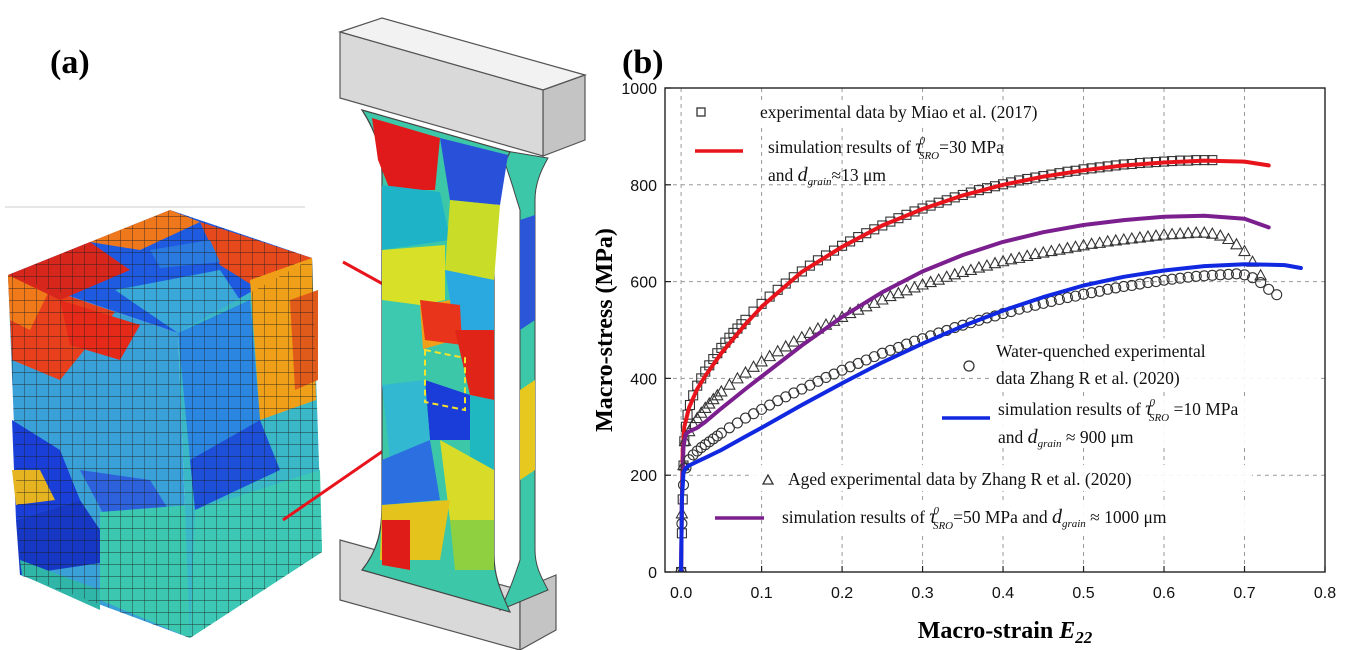 The height and width of the screenshot is (650, 1347). Describe the element at coordinates (1325, 593) in the screenshot. I see `x-tick-label: 0.8` at that location.